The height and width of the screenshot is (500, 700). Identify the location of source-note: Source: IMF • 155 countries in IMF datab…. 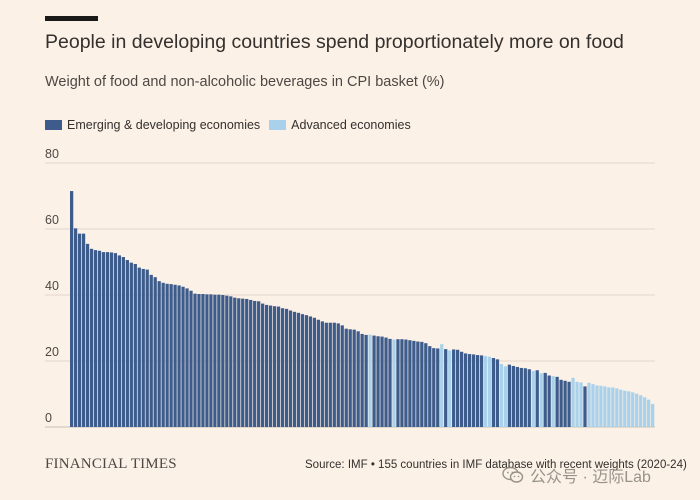
(496, 465).